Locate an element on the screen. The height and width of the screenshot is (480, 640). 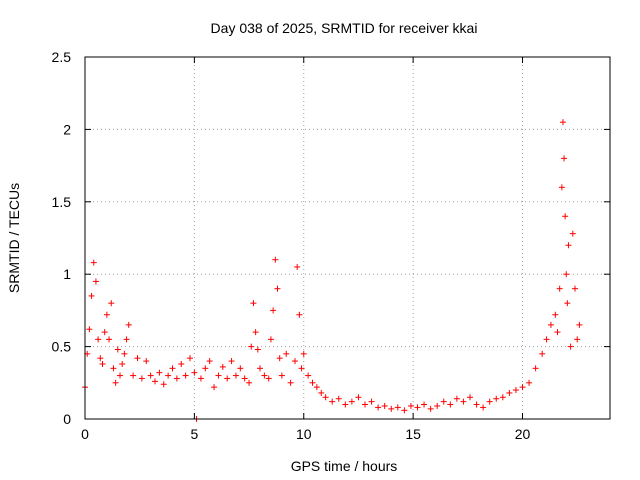
y-axis-label: SRMTID / TECUs is located at coordinates (14, 238).